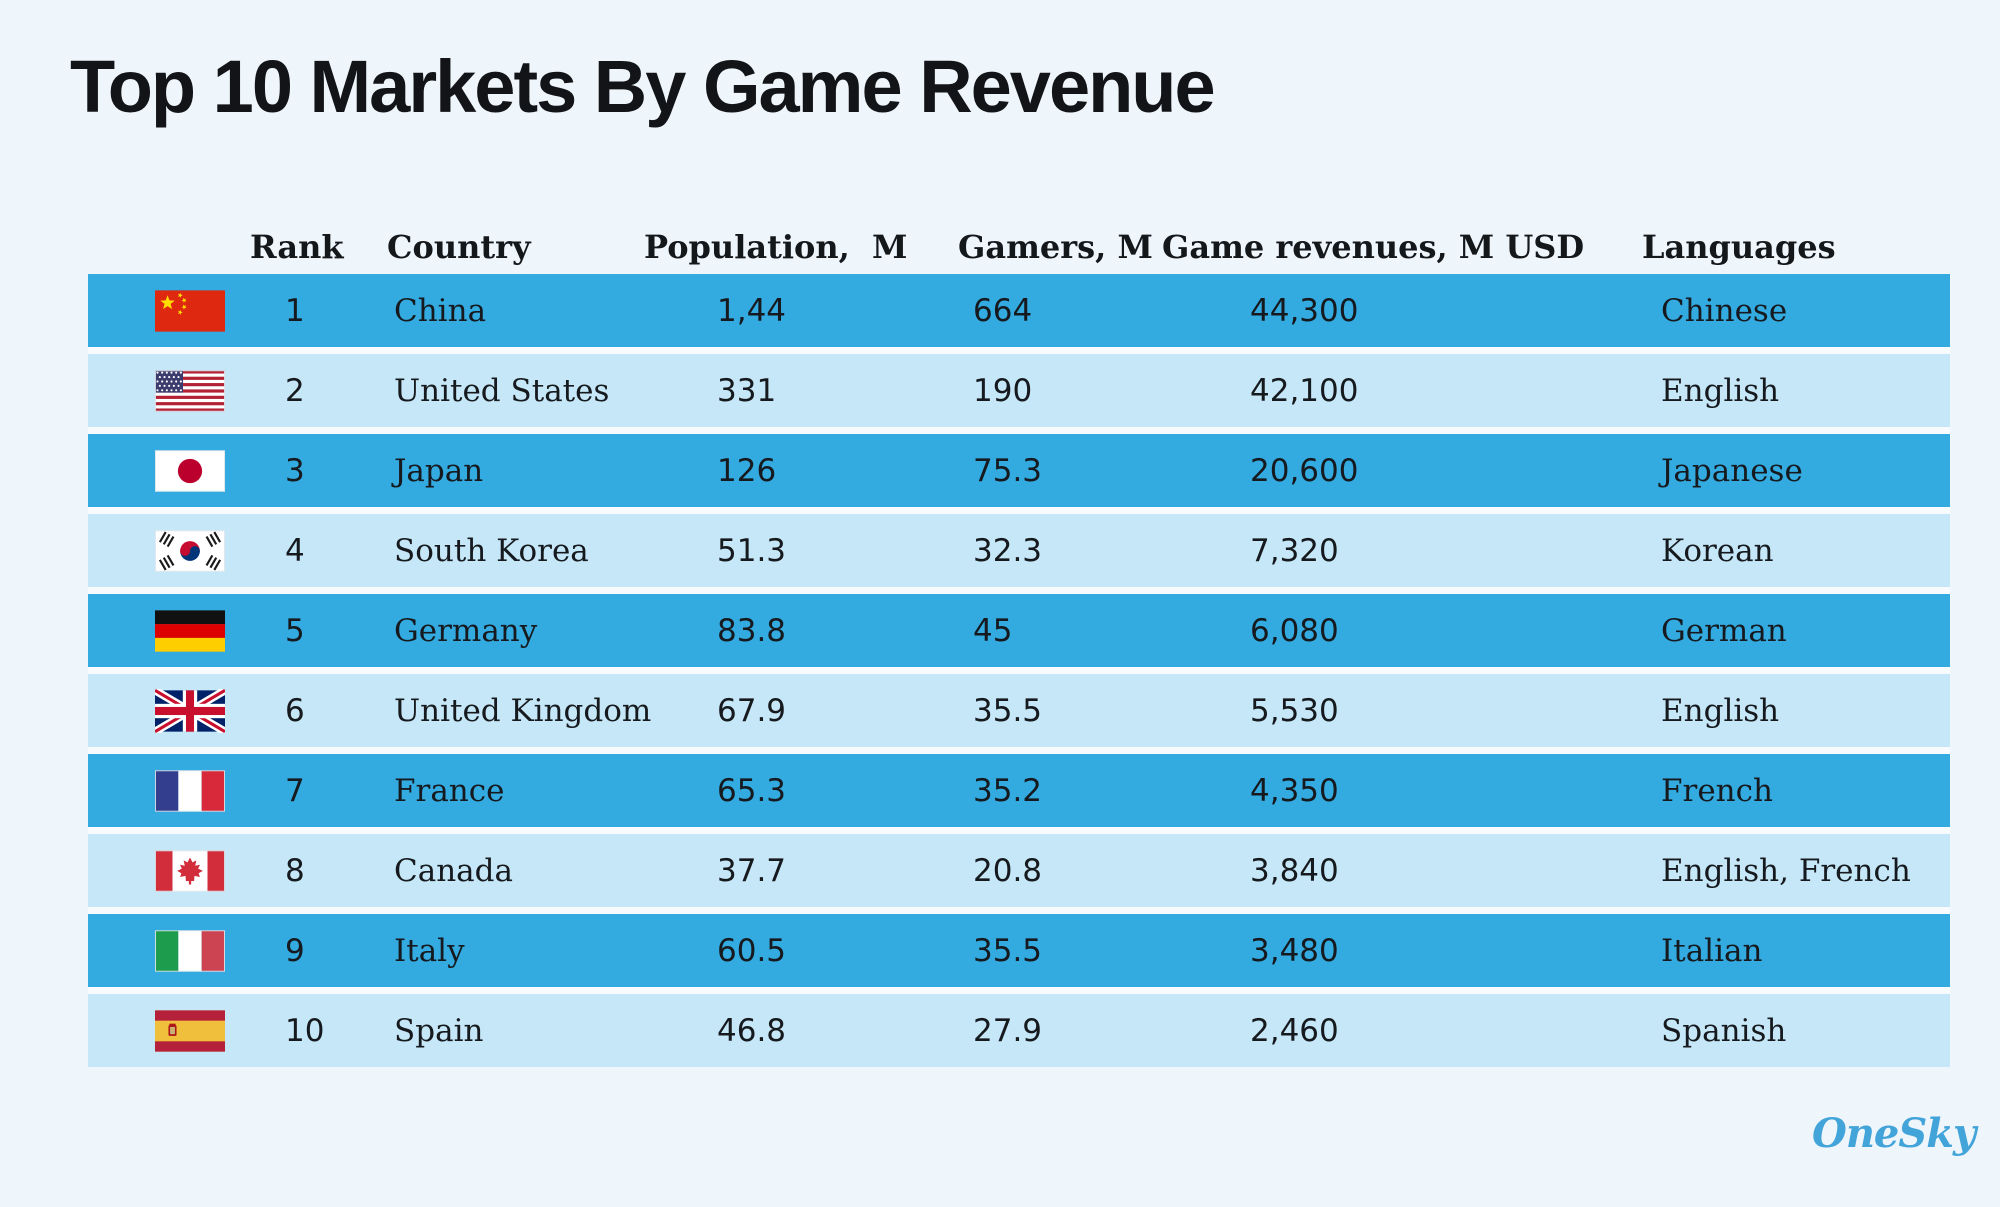 Image resolution: width=2000 pixels, height=1207 pixels. Describe the element at coordinates (752, 870) in the screenshot. I see `cell-population: 37.7` at that location.